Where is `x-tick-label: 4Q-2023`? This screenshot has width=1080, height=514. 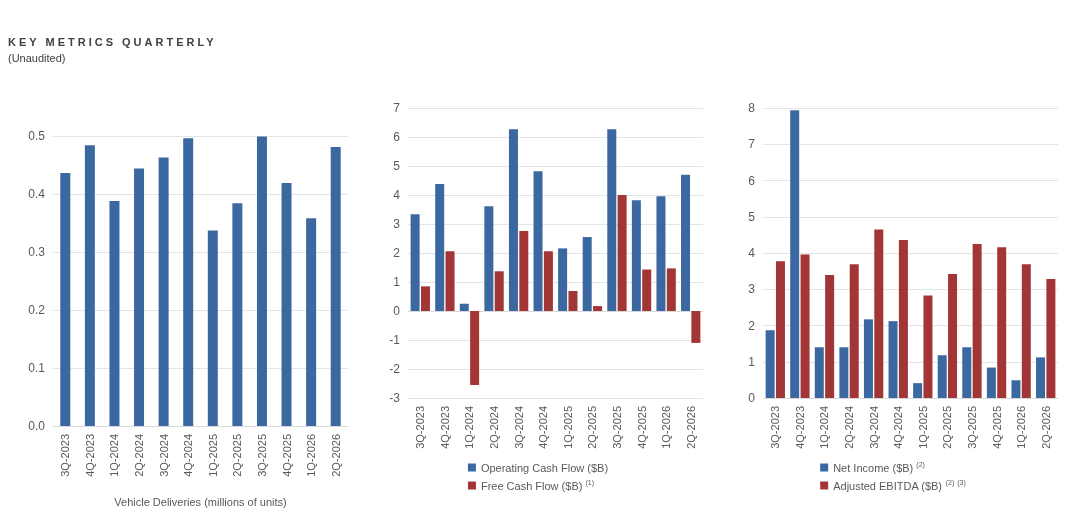 x-tick-label: 4Q-2023 is located at coordinates (89, 455).